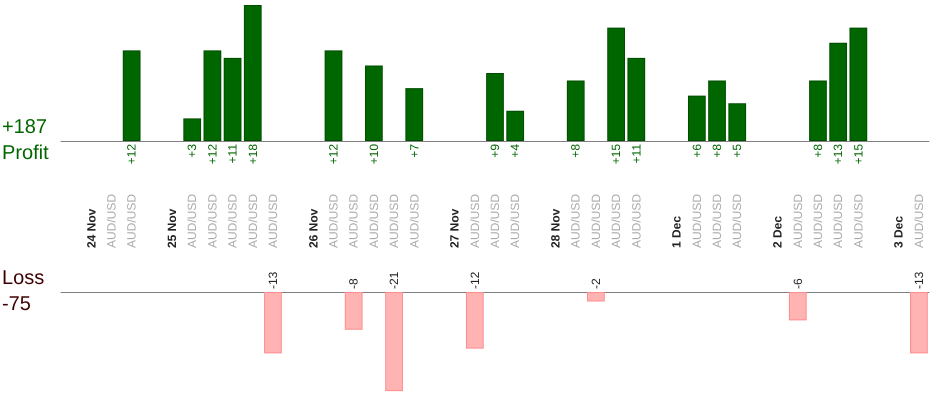 The width and height of the screenshot is (934, 420). What do you see at coordinates (172, 228) in the screenshot?
I see `x-tick-label: 25 Nov` at bounding box center [172, 228].